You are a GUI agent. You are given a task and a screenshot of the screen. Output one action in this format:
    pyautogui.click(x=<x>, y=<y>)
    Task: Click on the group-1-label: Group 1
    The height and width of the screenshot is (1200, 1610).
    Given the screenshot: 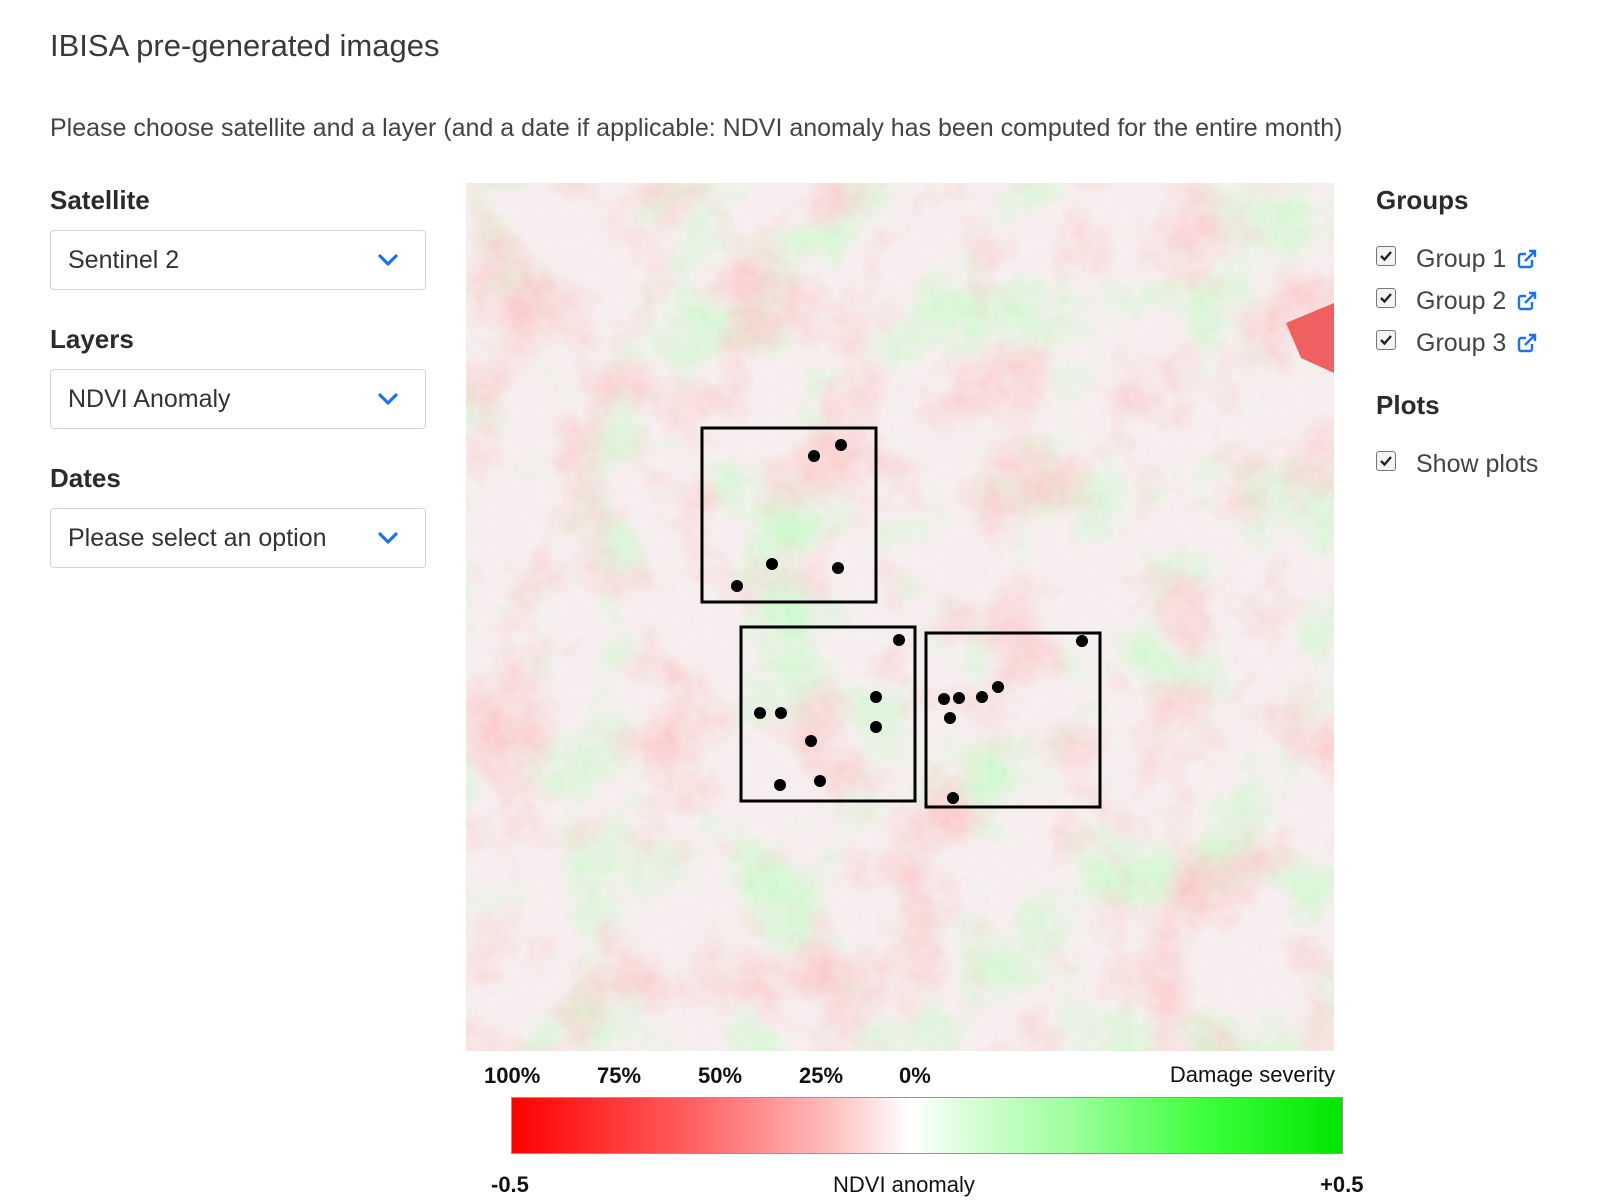 What is the action you would take?
    pyautogui.click(x=1461, y=258)
    